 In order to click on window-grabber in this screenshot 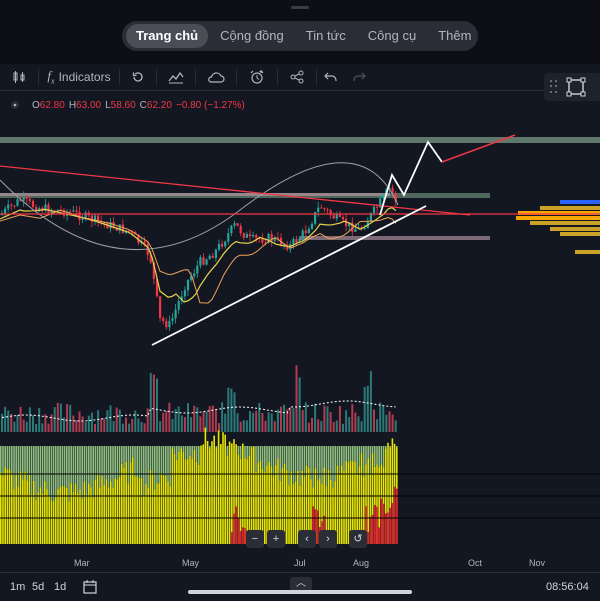, I will do `click(300, 7)`.